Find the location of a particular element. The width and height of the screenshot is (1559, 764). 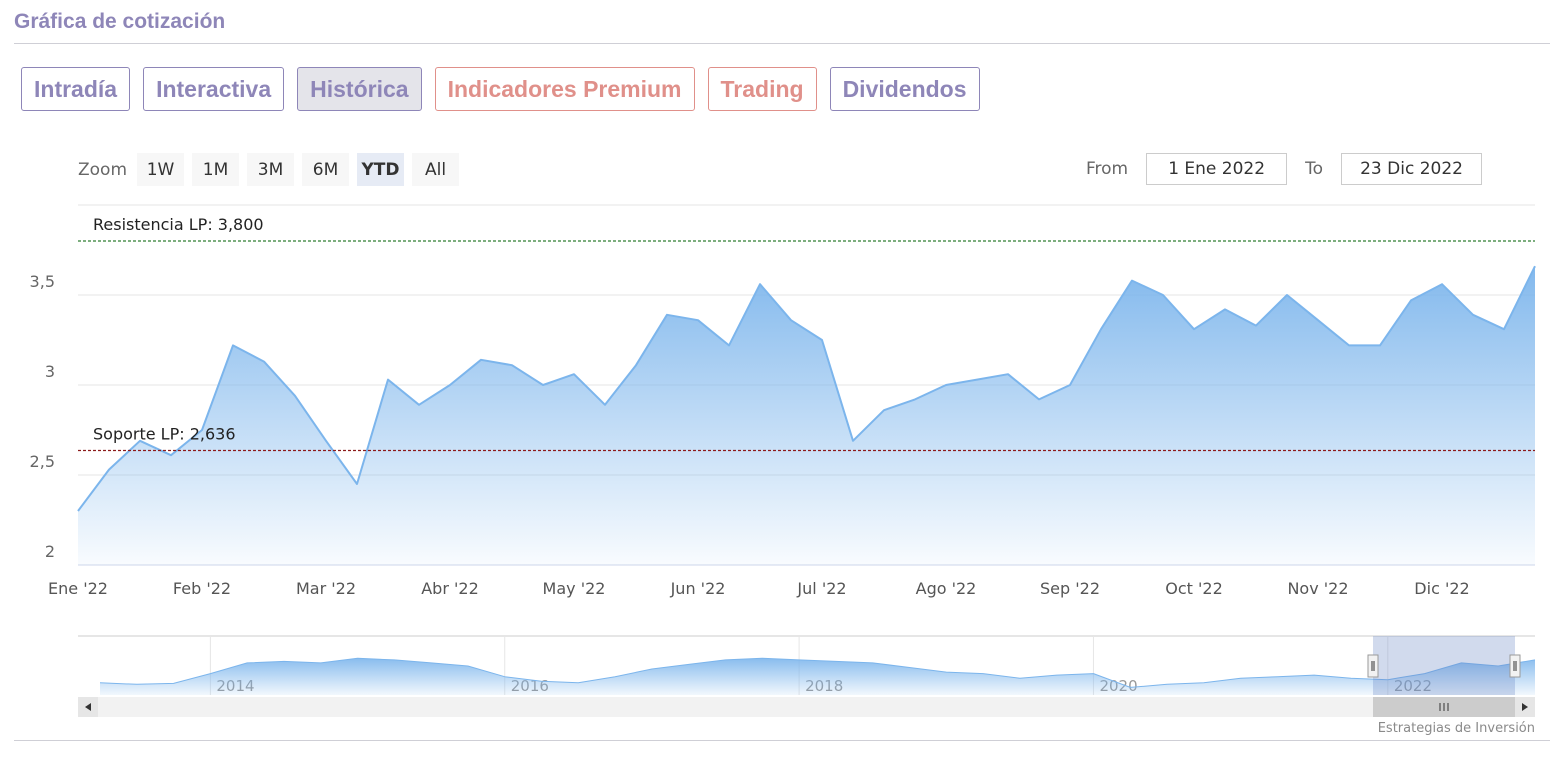

y-tick-label: 3 is located at coordinates (50, 371).